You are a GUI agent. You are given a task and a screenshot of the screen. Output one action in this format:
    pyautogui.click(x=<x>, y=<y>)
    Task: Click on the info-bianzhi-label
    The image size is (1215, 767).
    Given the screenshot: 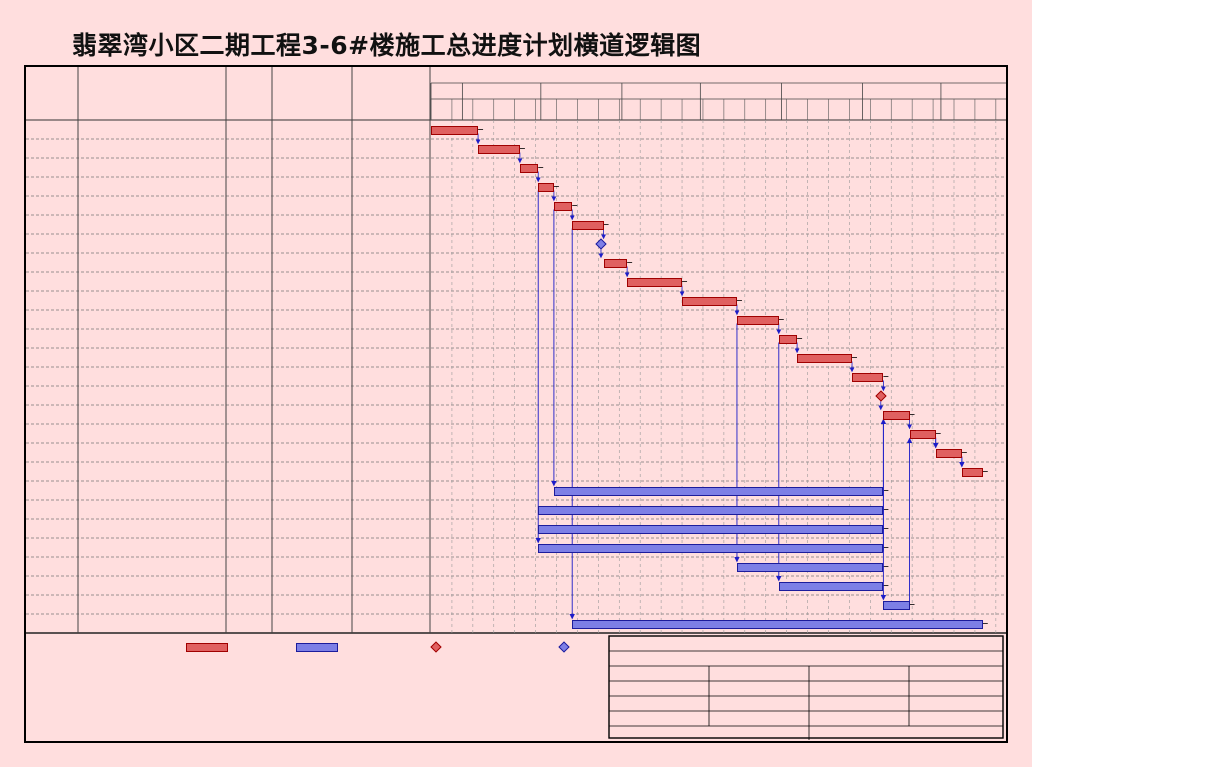 What is the action you would take?
    pyautogui.click(x=659, y=673)
    